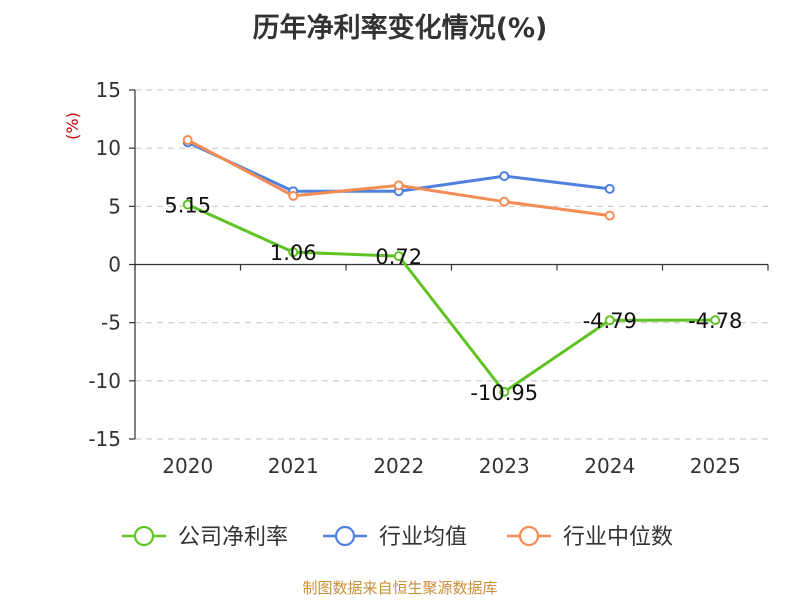  Describe the element at coordinates (111, 323) in the screenshot. I see `y-tick-label: -5` at that location.